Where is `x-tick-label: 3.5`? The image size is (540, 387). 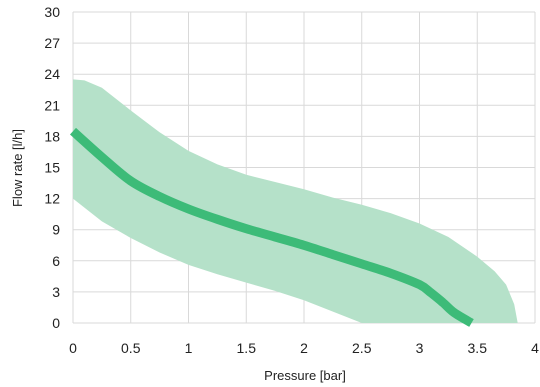
x-tick-label: 3.5 is located at coordinates (478, 348).